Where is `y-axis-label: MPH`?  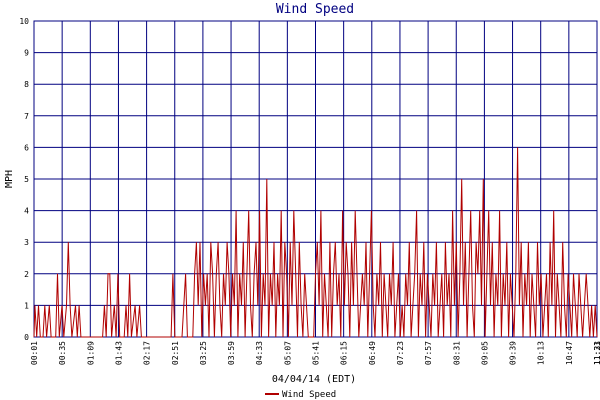
y-axis-label: MPH is located at coordinates (9, 179).